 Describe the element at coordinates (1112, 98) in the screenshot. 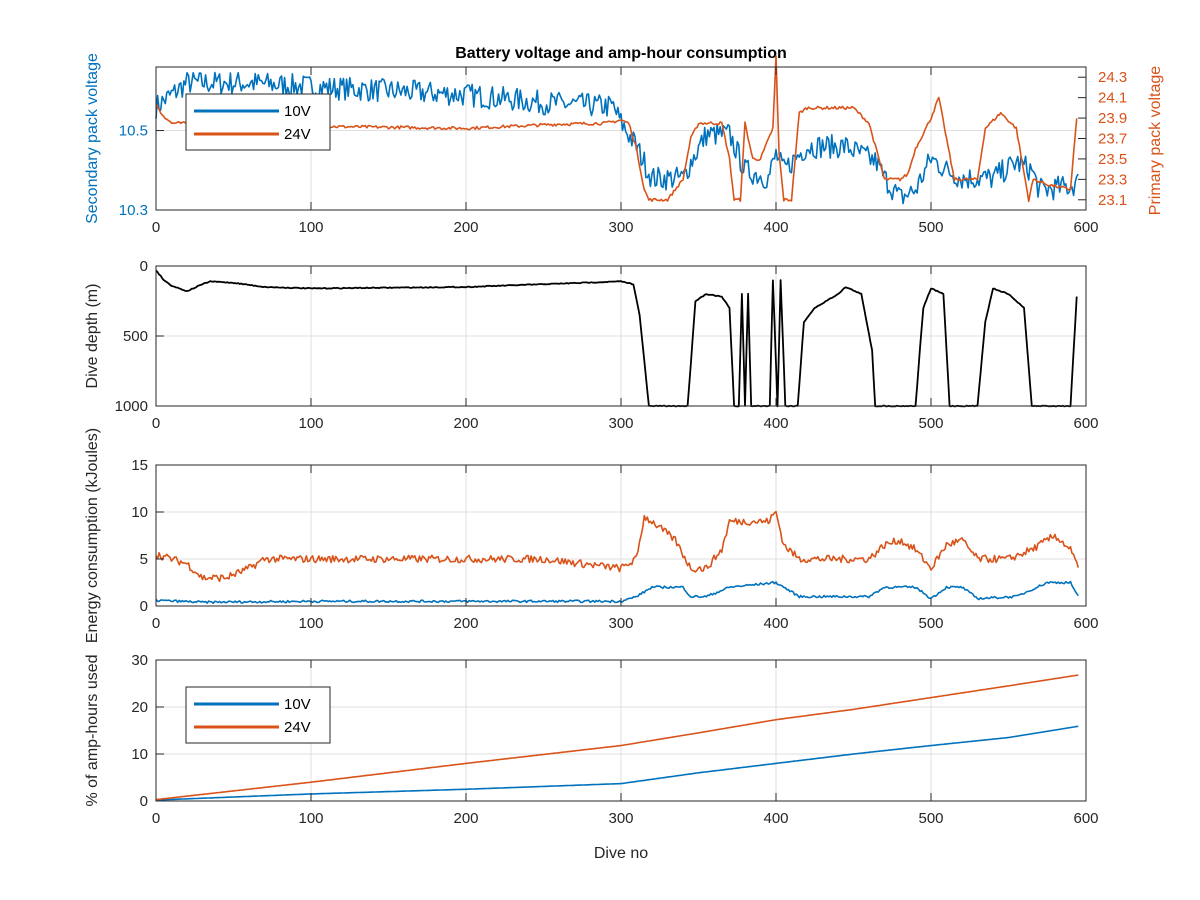

I see `y2-tick-label: 24.1` at that location.